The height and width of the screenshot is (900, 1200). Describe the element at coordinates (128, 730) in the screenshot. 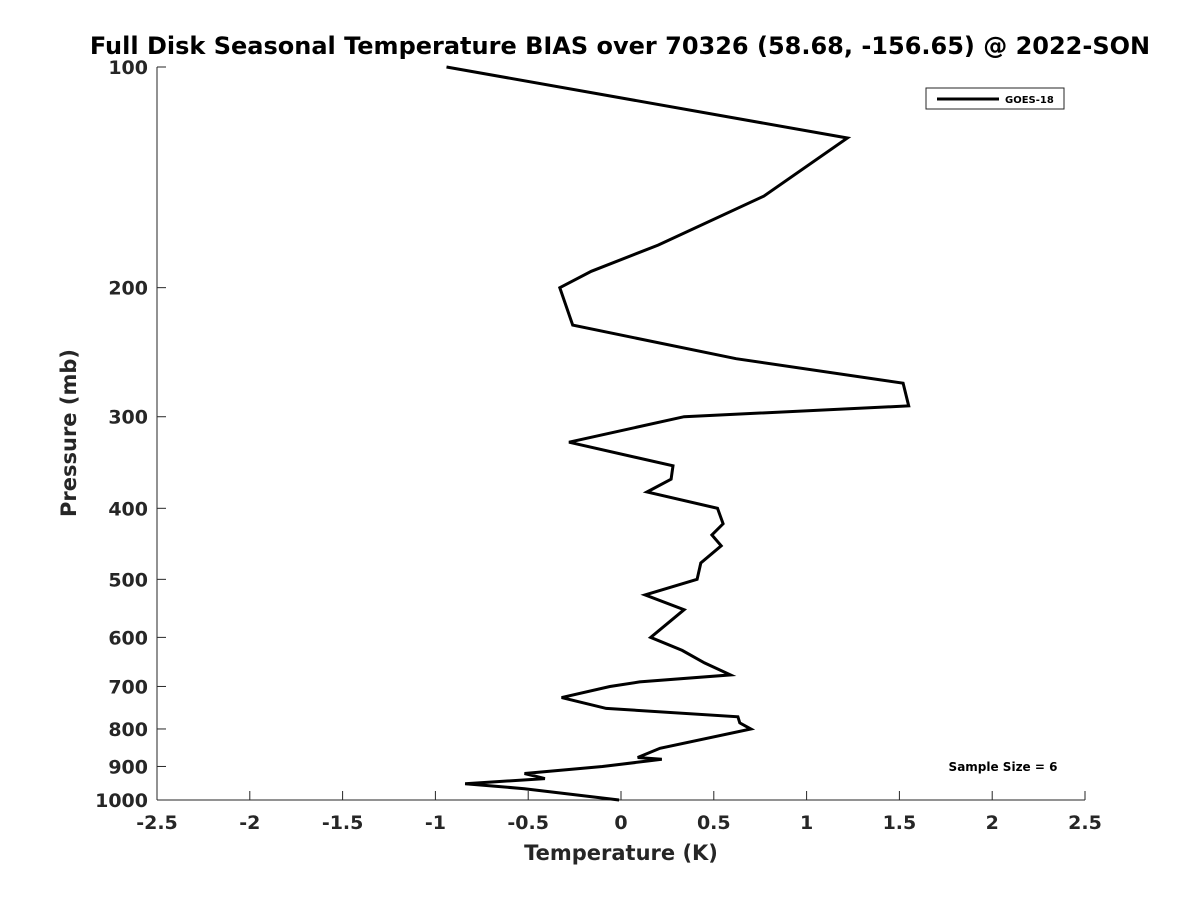

I see `y-tick-label: 800` at that location.